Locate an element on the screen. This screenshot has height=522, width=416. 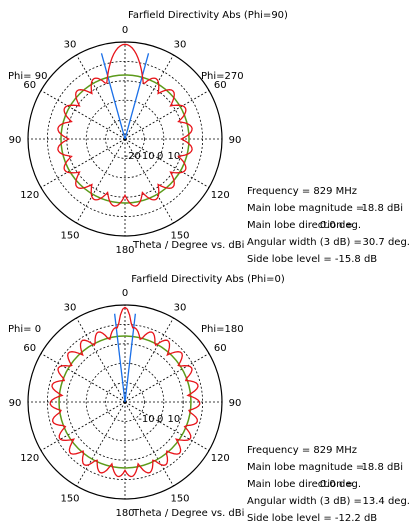
phi-right-label: Phi=270 is located at coordinates (222, 76).